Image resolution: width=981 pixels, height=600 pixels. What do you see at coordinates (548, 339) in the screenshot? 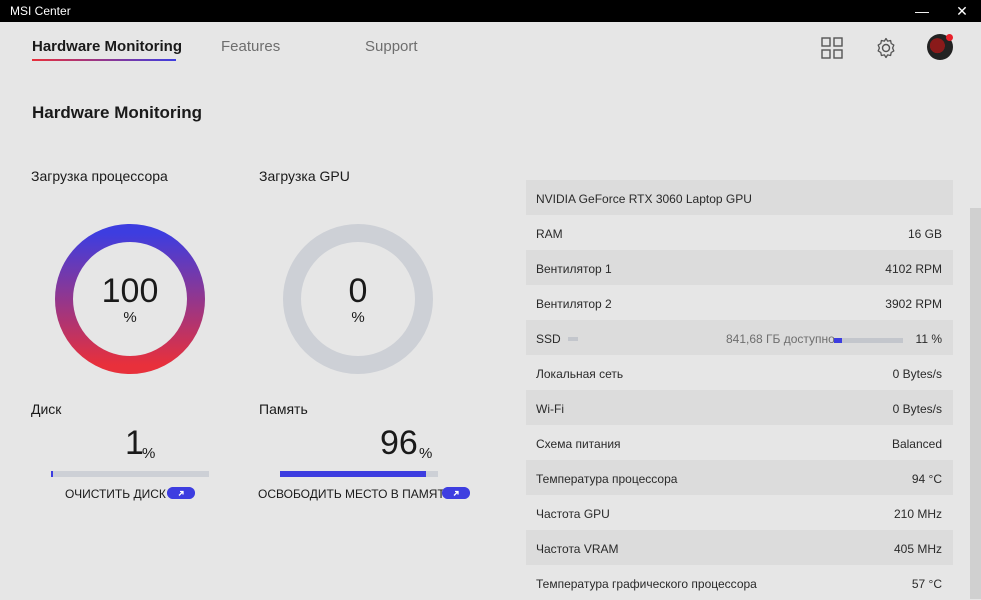
I see `stat-key: SSD` at bounding box center [548, 339].